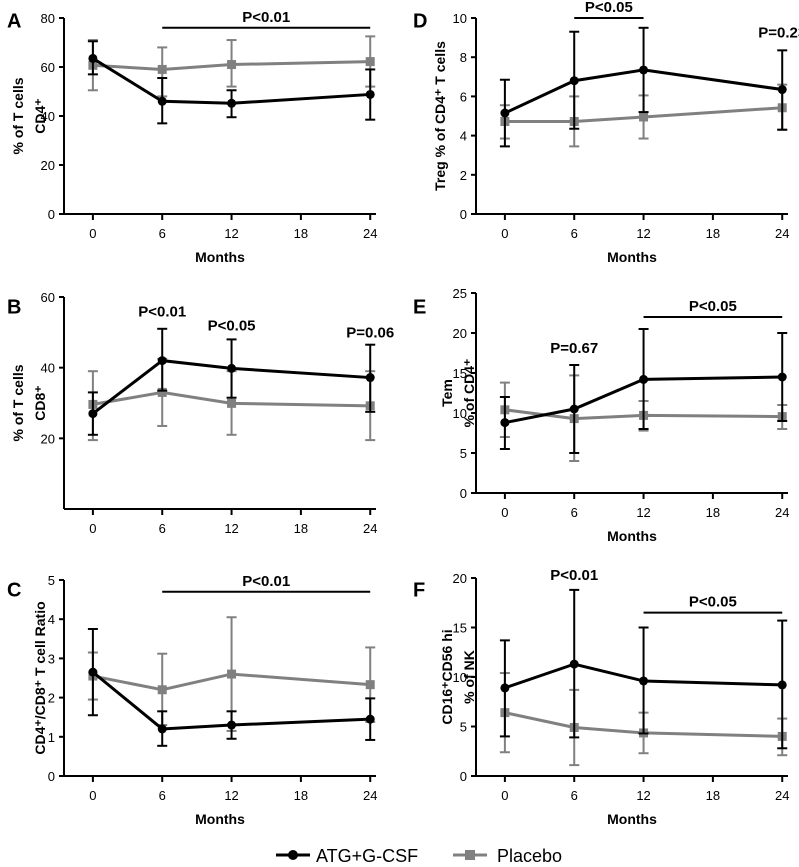  What do you see at coordinates (48, 297) in the screenshot?
I see `y-tick-label-b: 60` at bounding box center [48, 297].